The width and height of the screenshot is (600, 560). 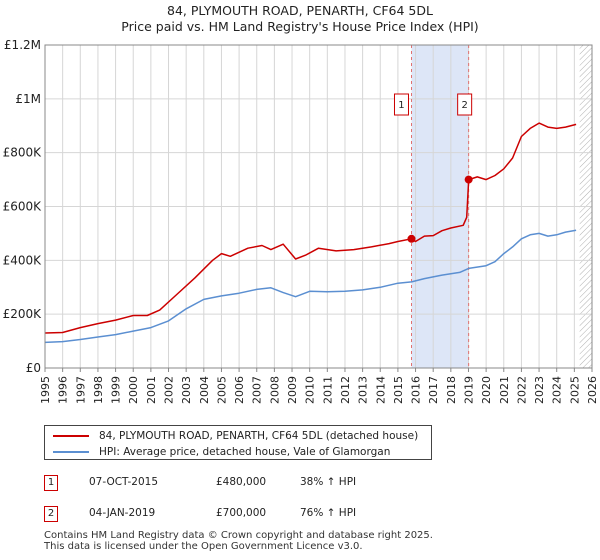 I want to click on y-tick-label: £1.2M, so click(x=22, y=45).